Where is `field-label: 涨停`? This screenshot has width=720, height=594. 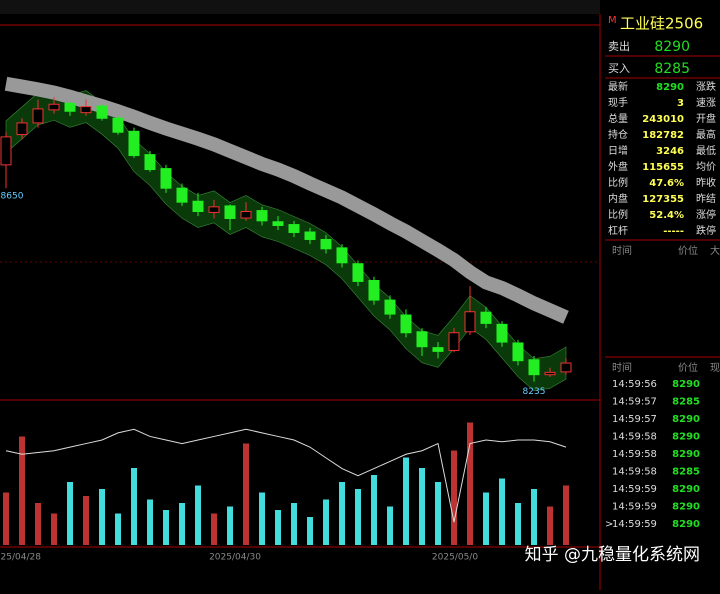
field-label: 涨停 is located at coordinates (706, 214).